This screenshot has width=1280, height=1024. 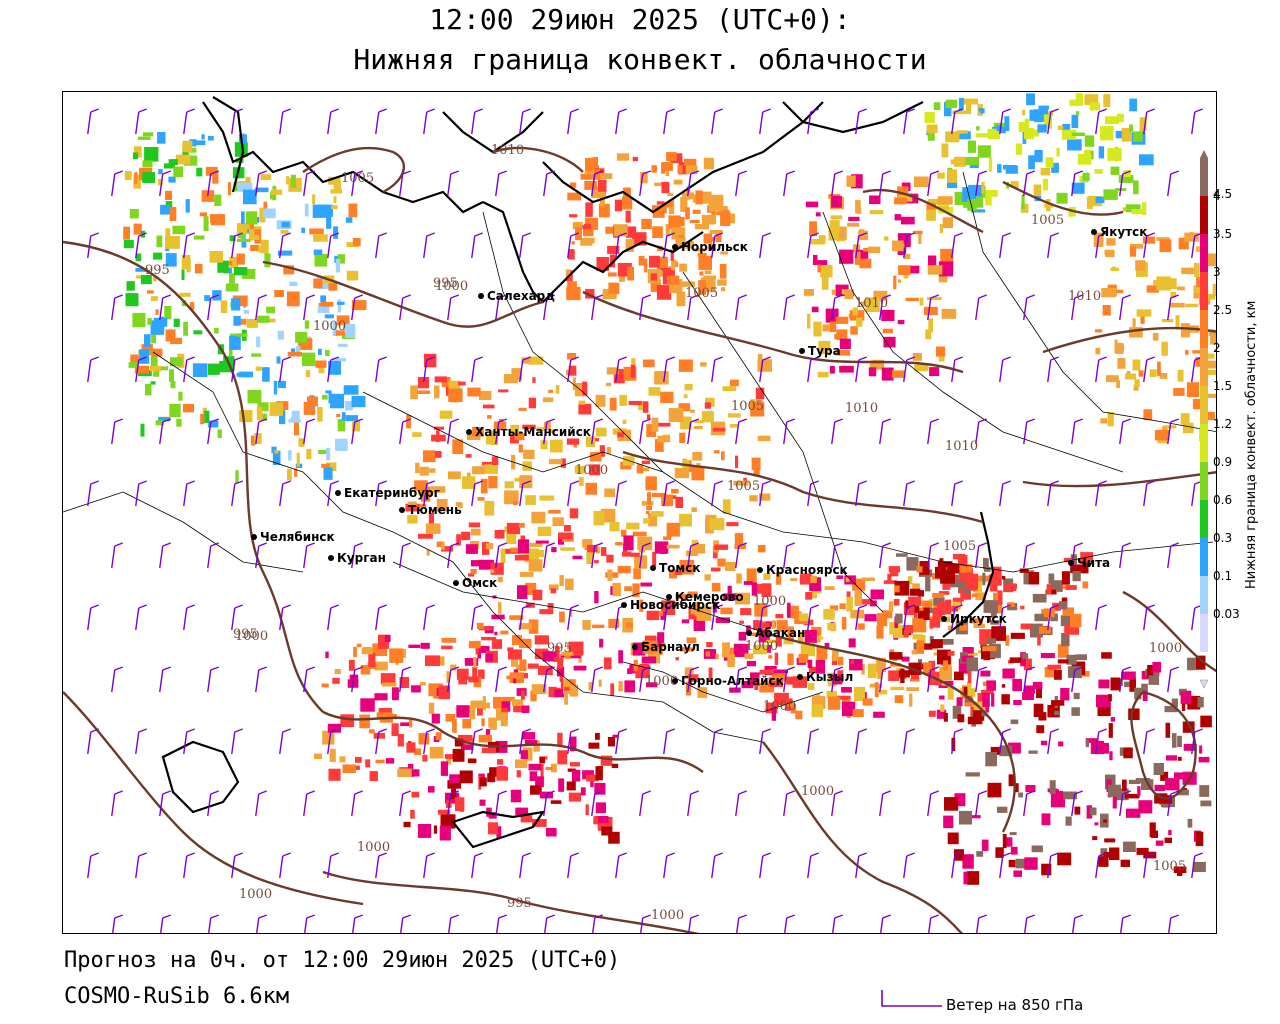 I want to click on city-label: Красноярск, so click(x=807, y=570).